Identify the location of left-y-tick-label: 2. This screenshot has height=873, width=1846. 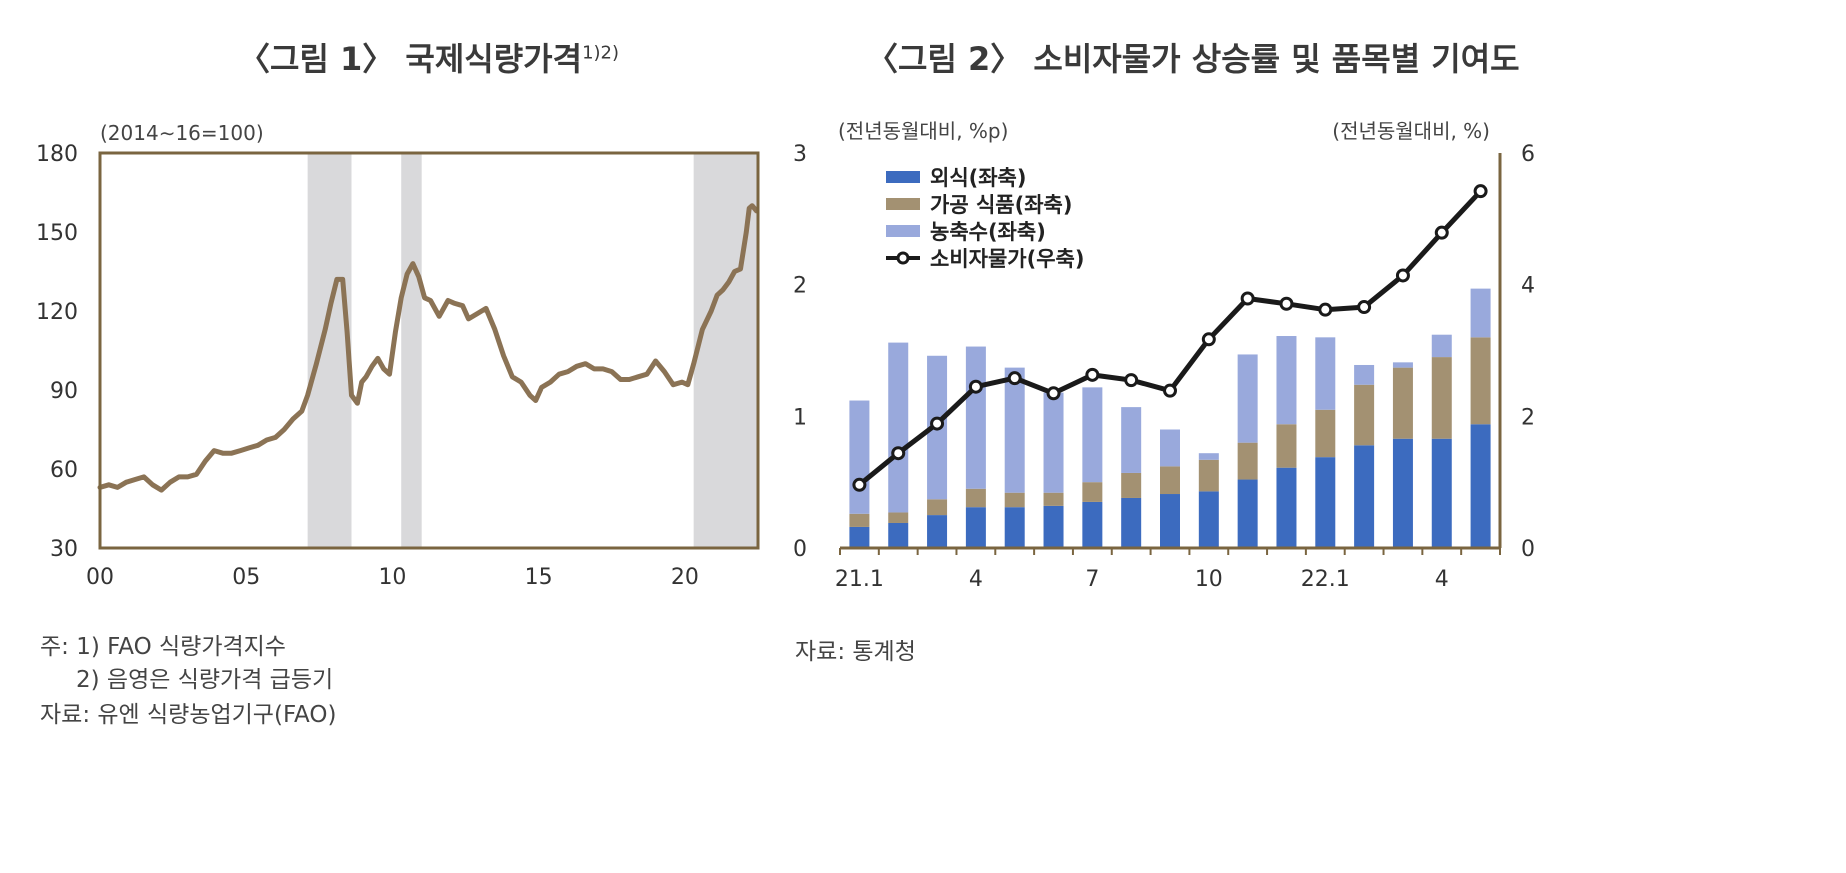
(800, 286).